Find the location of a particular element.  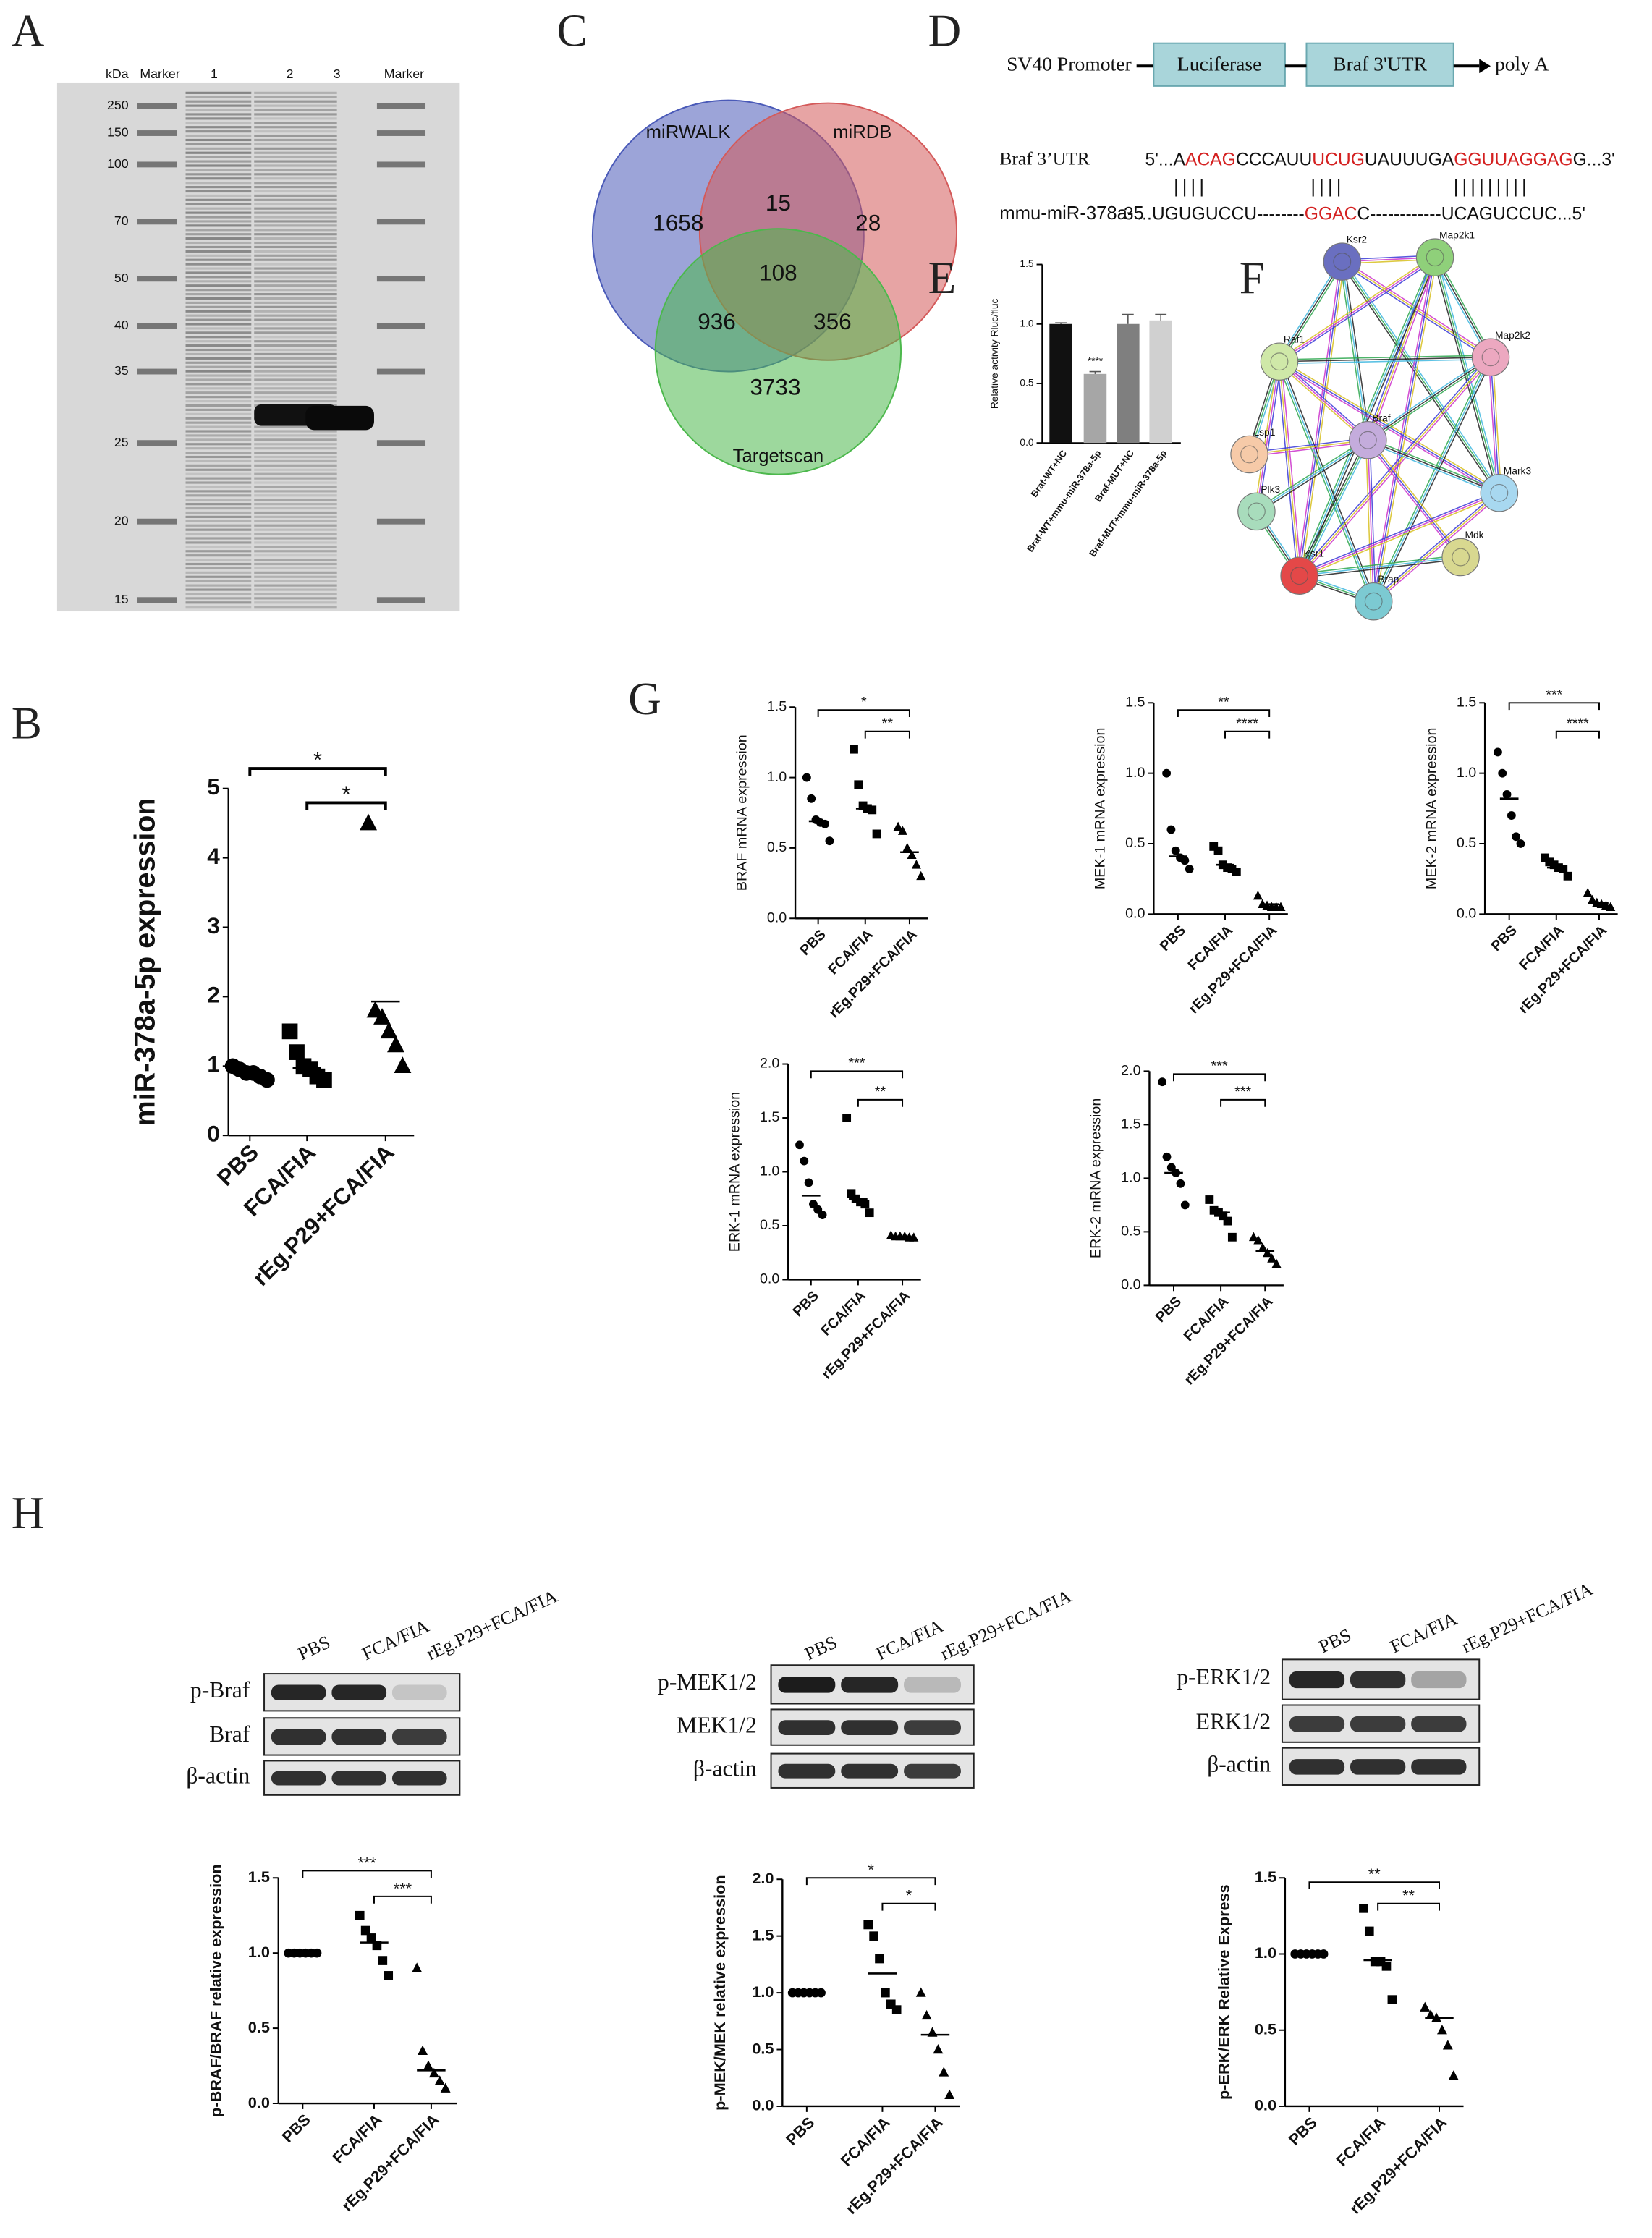

protein-band is located at coordinates (339, 418).